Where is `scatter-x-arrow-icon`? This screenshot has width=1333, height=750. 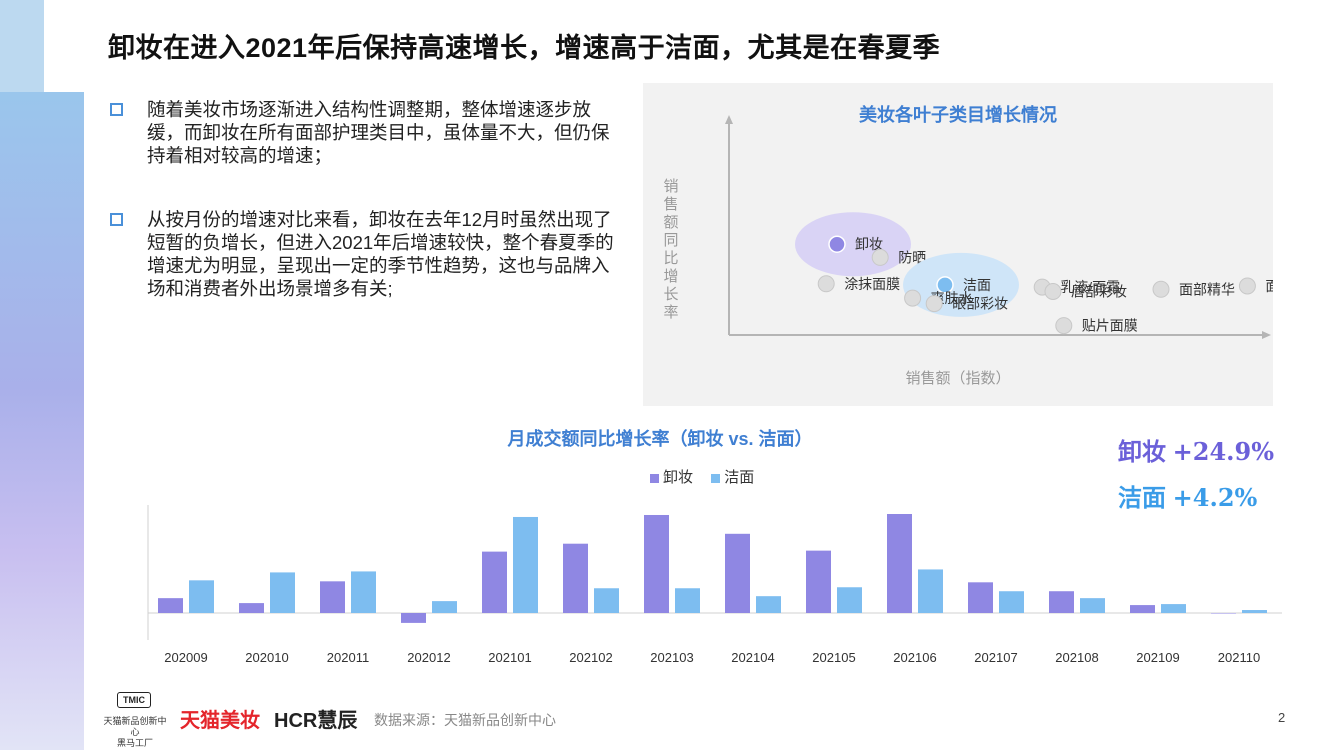 scatter-x-arrow-icon is located at coordinates (1266, 335).